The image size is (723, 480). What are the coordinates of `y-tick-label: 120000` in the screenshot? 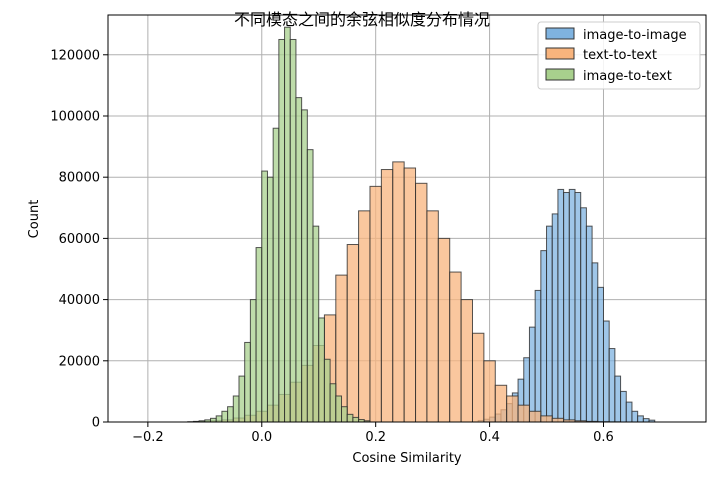 It's located at (75, 55).